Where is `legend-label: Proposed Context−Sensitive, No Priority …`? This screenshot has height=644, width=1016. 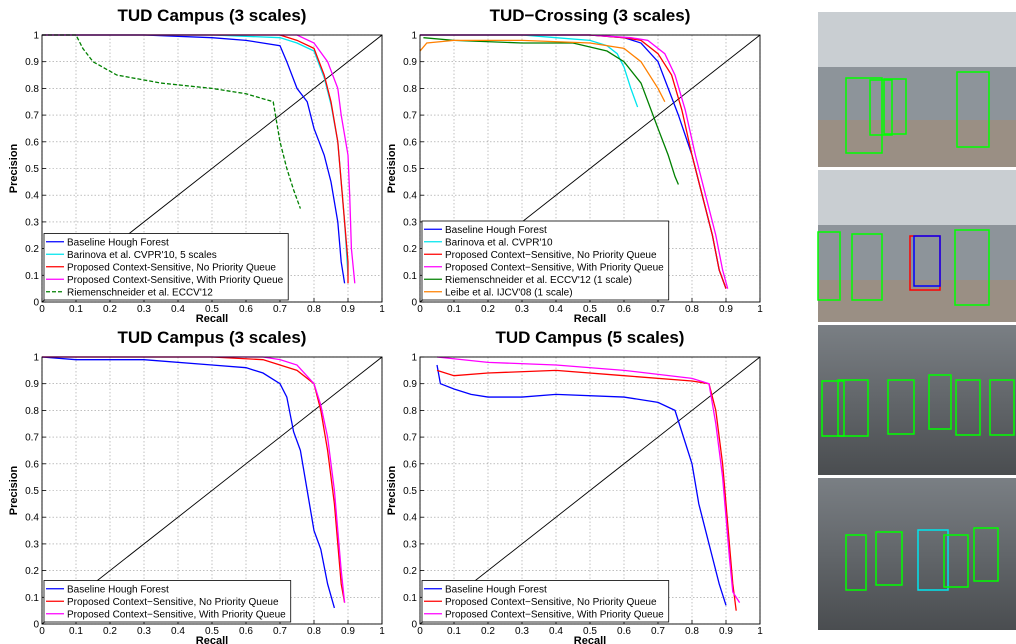 legend-label: Proposed Context−Sensitive, No Priority … is located at coordinates (551, 602).